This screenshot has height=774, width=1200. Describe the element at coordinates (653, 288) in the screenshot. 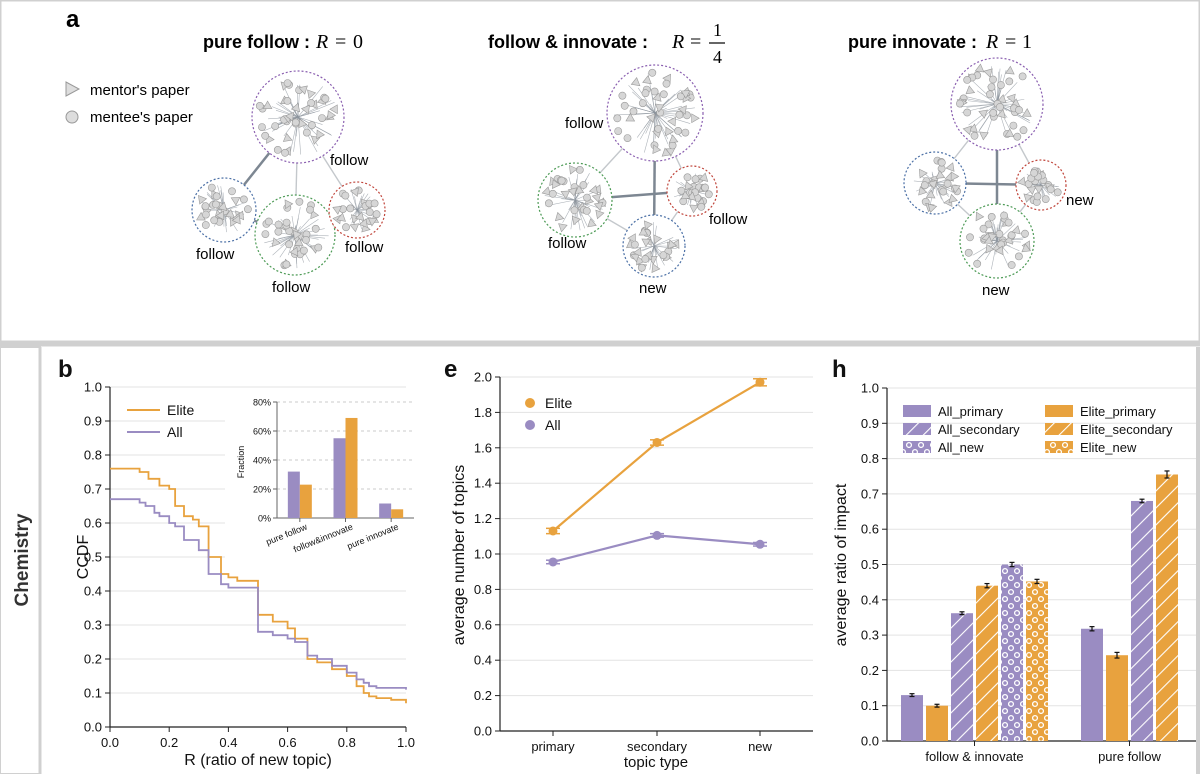

I see `network2-label-bottom: new` at that location.